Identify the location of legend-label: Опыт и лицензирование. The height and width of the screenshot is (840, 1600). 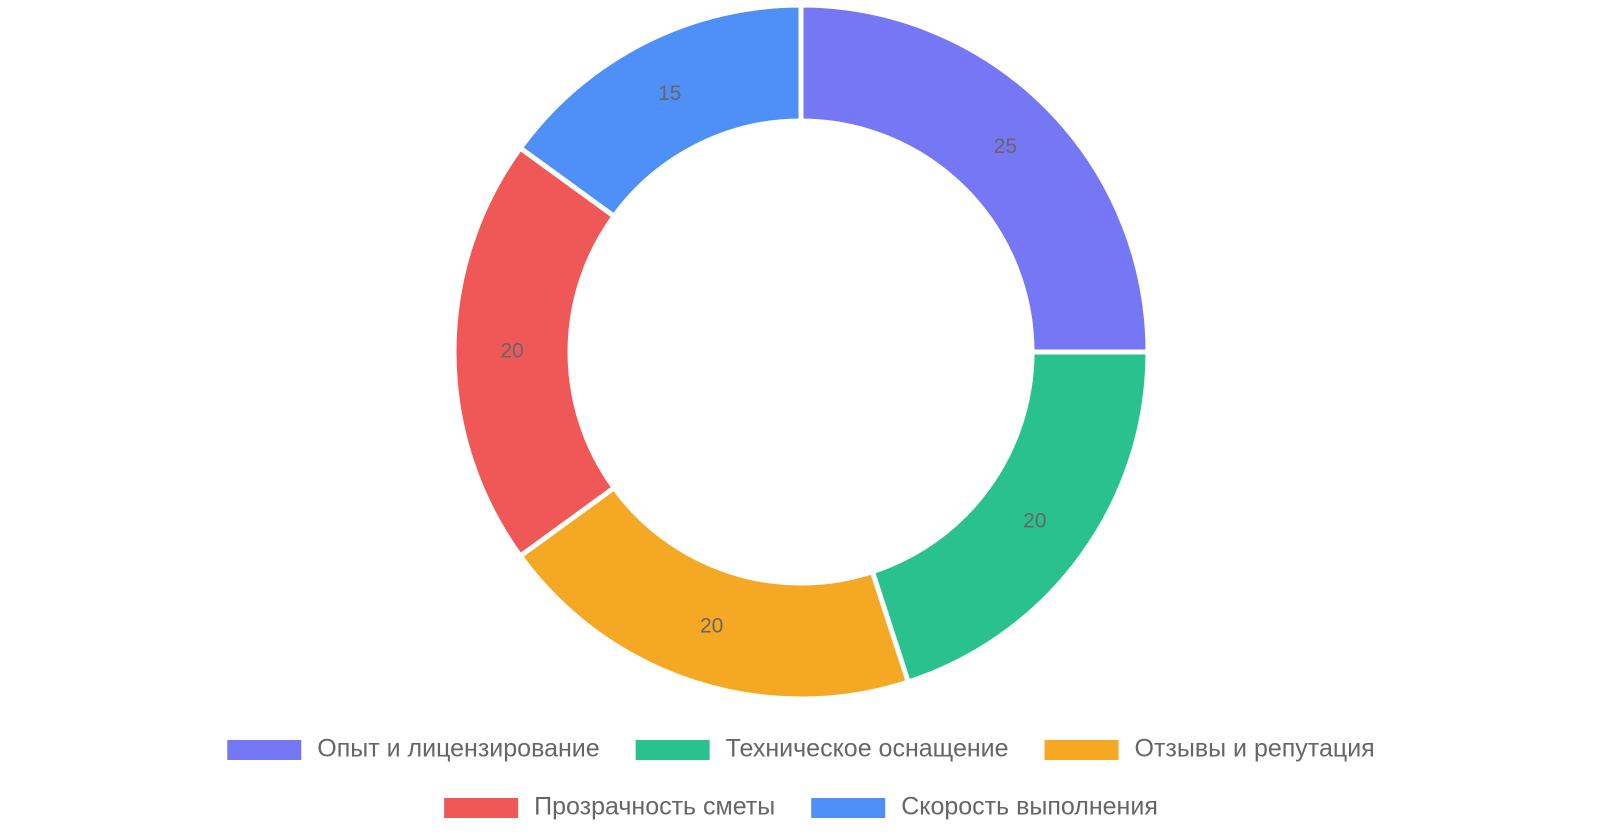
(458, 749).